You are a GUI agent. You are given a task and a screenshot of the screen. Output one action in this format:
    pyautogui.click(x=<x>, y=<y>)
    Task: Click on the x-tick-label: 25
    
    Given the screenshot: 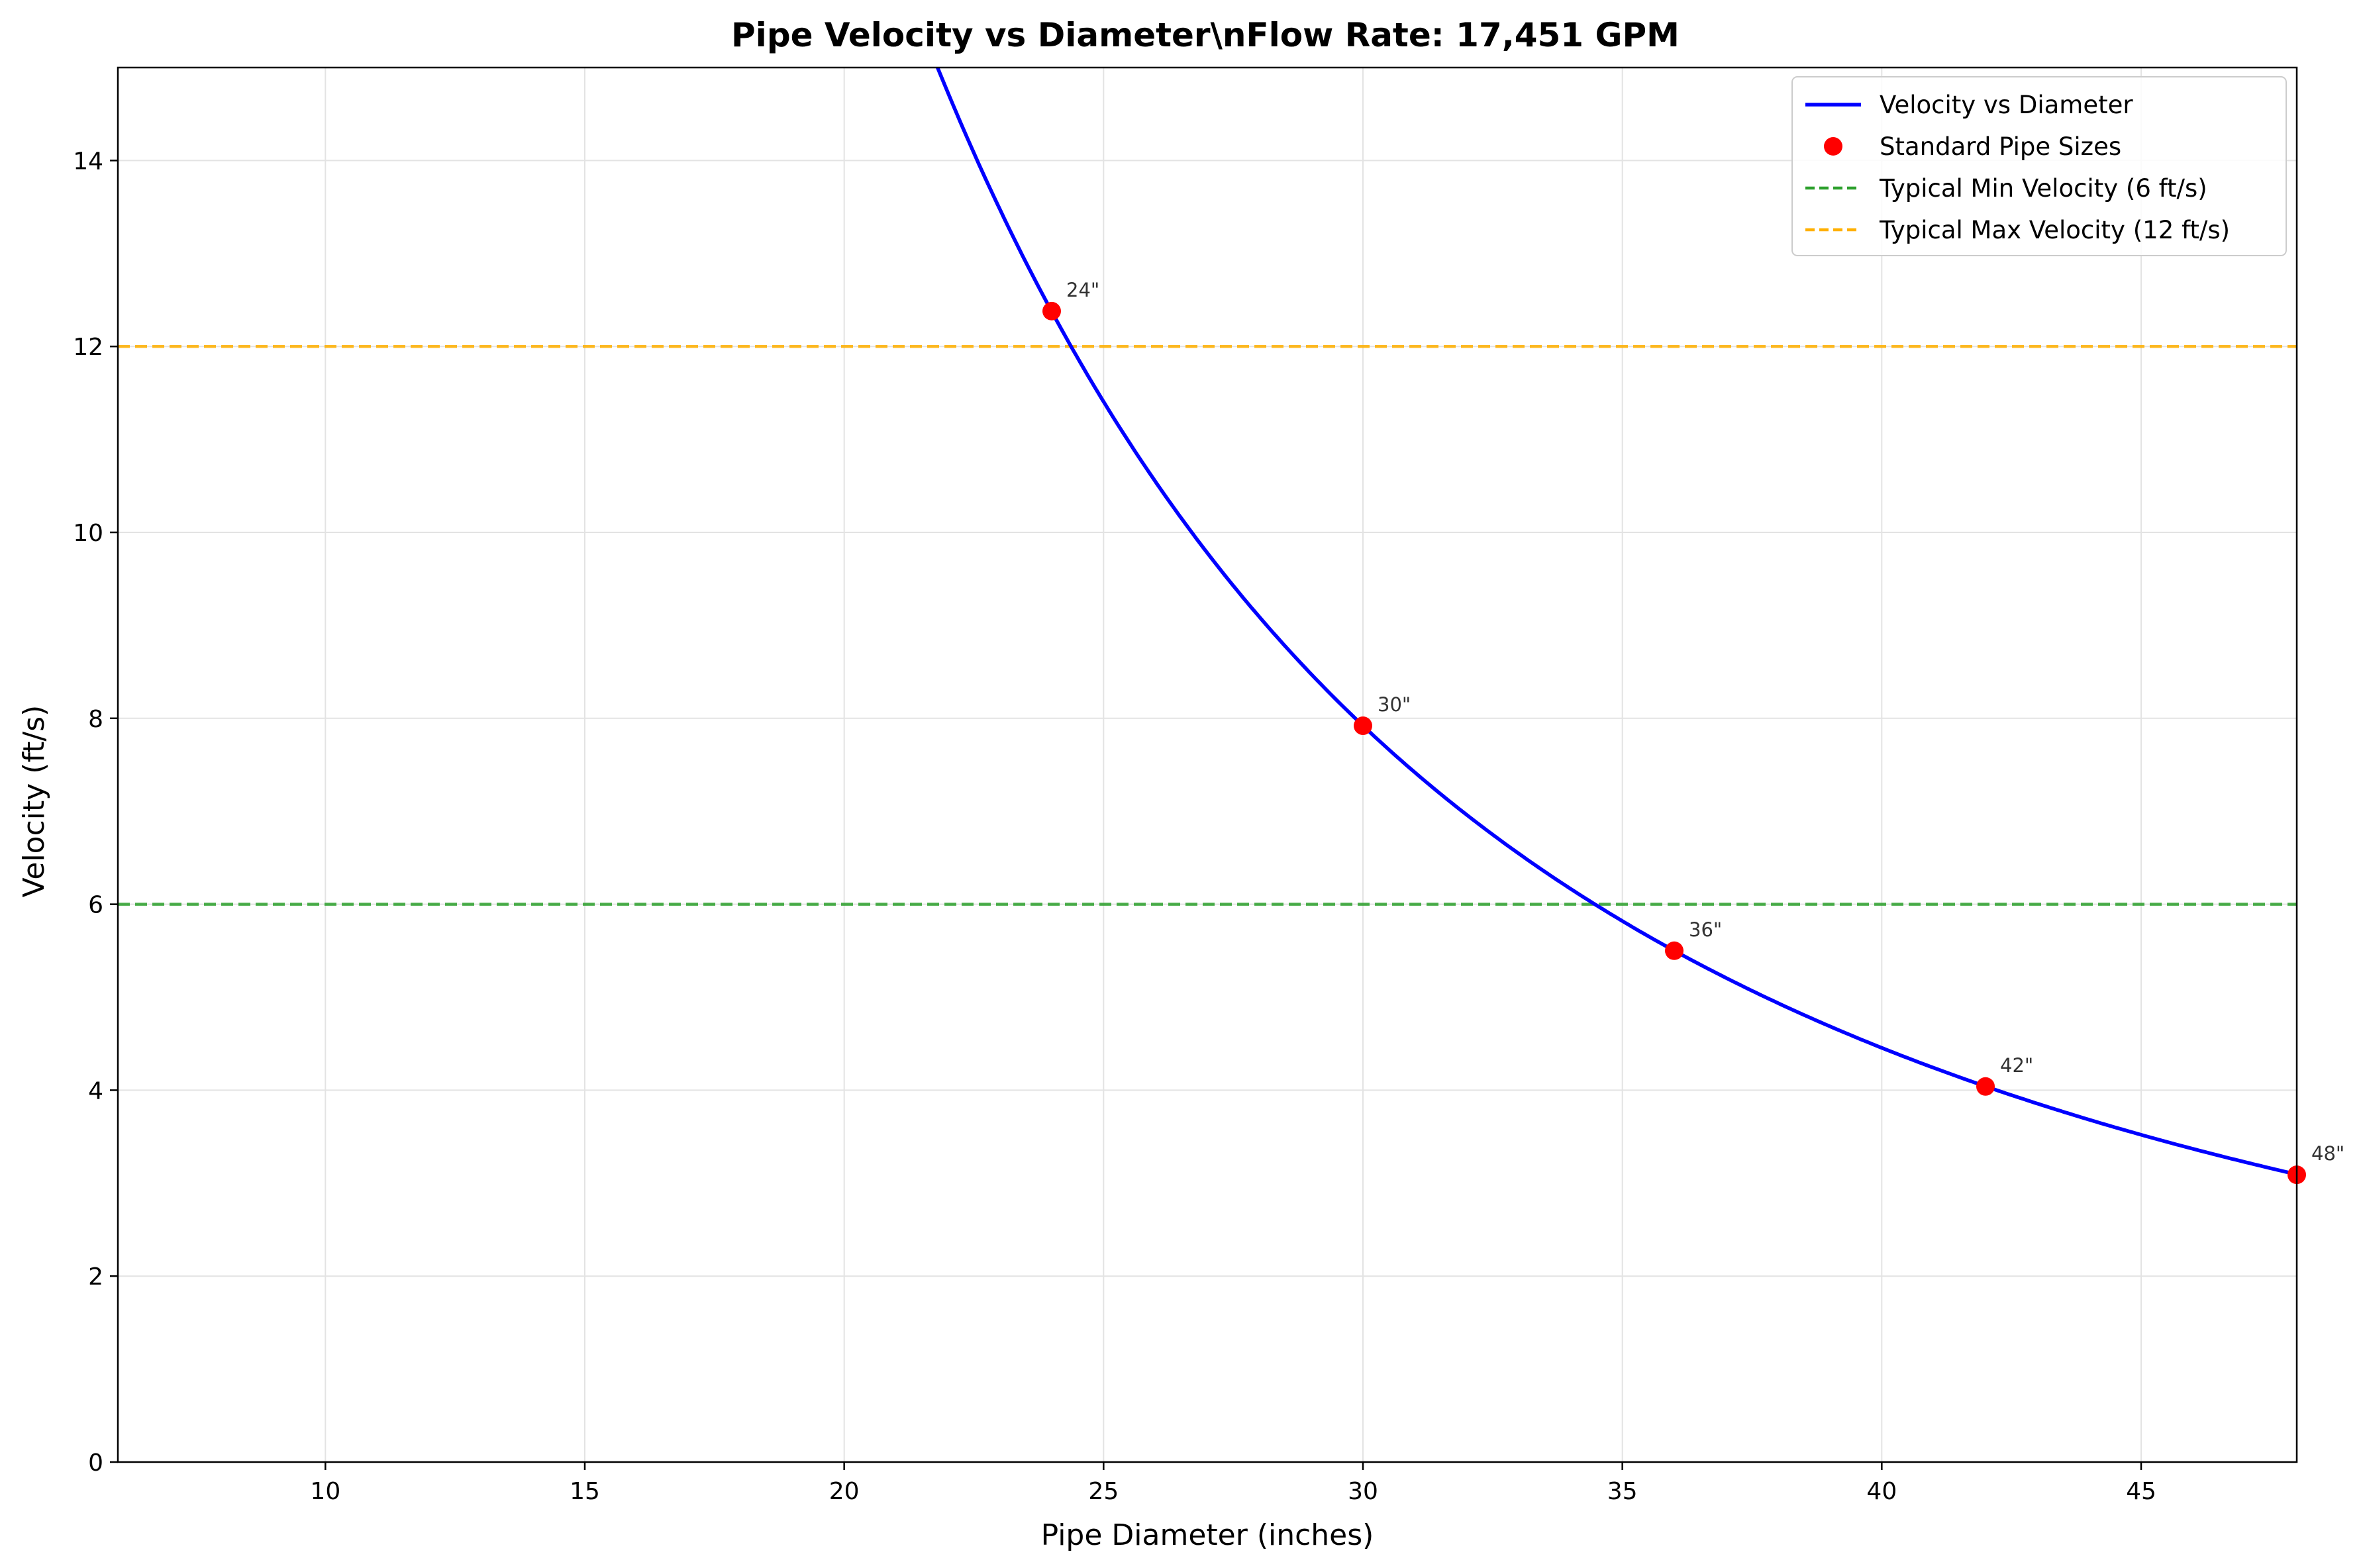 What is the action you would take?
    pyautogui.click(x=1103, y=1491)
    